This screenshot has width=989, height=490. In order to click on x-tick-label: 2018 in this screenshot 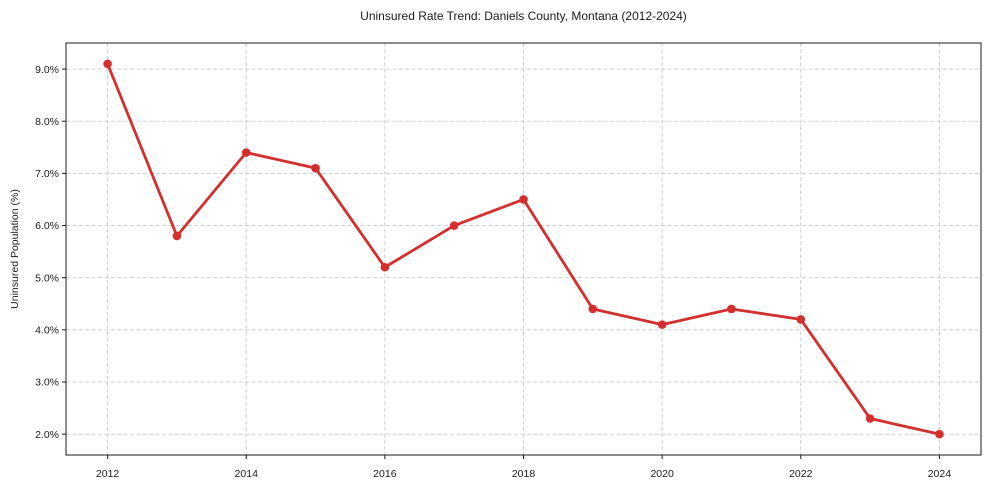, I will do `click(524, 474)`.